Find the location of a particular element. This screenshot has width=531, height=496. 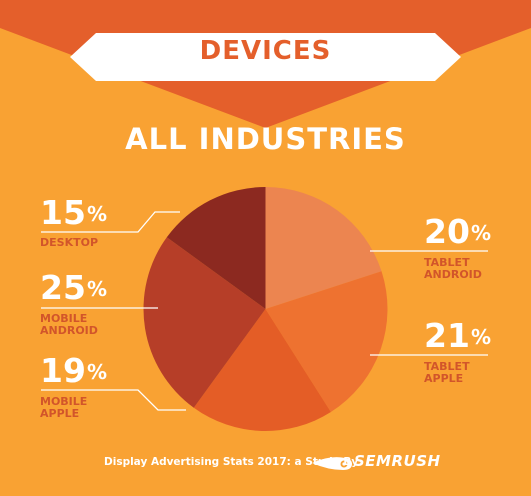

pct-desktop-value: 15 is located at coordinates (63, 212).